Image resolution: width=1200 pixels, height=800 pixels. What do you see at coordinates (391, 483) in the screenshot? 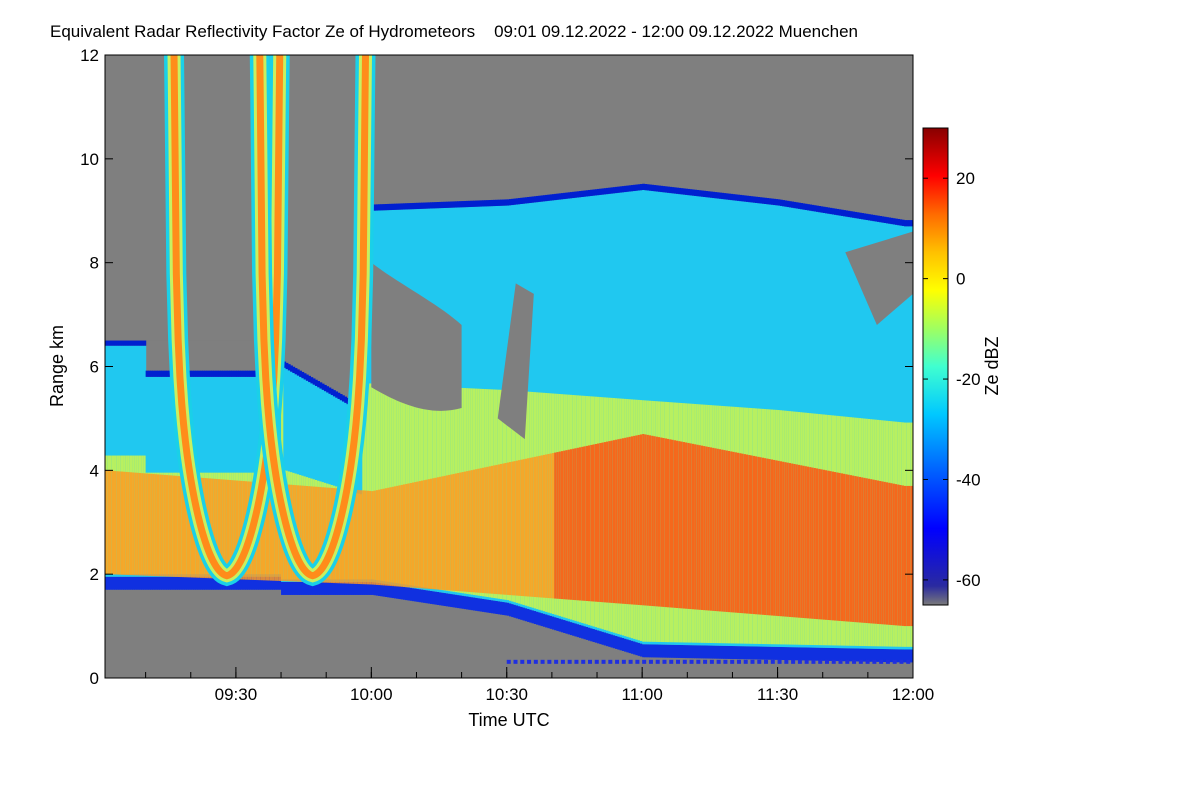
I see `cloud-mid-layer` at bounding box center [391, 483].